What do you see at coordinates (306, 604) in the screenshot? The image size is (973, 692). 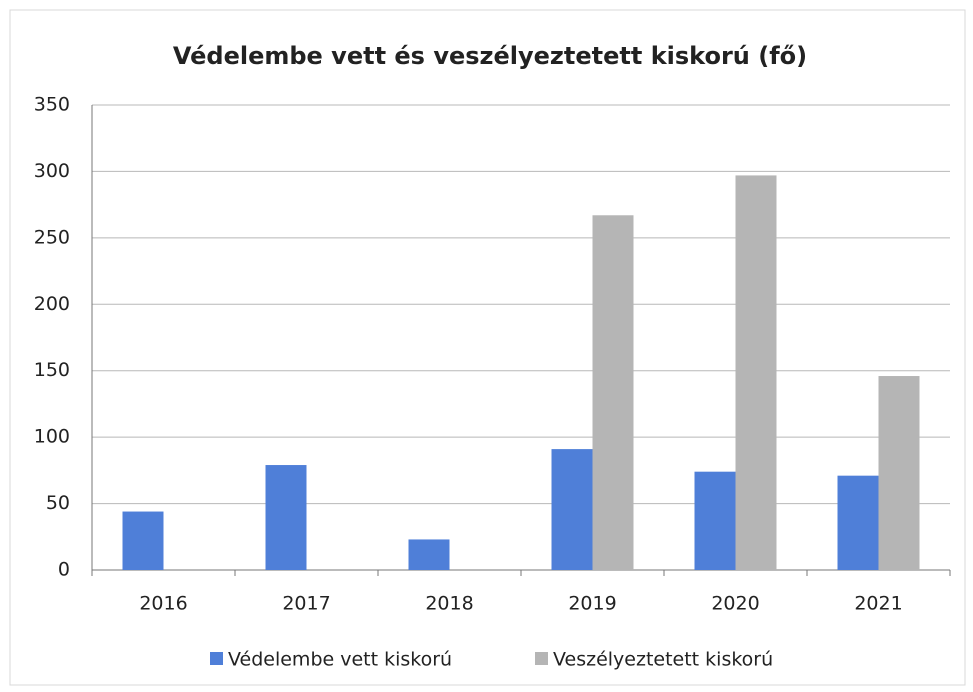 I see `x-tick-label: 2017` at bounding box center [306, 604].